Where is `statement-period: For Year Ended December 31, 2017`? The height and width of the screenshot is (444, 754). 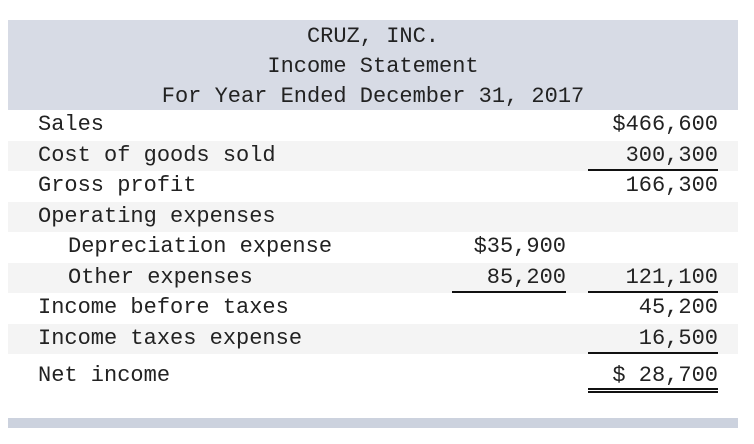
statement-period: For Year Ended December 31, 2017 is located at coordinates (373, 96).